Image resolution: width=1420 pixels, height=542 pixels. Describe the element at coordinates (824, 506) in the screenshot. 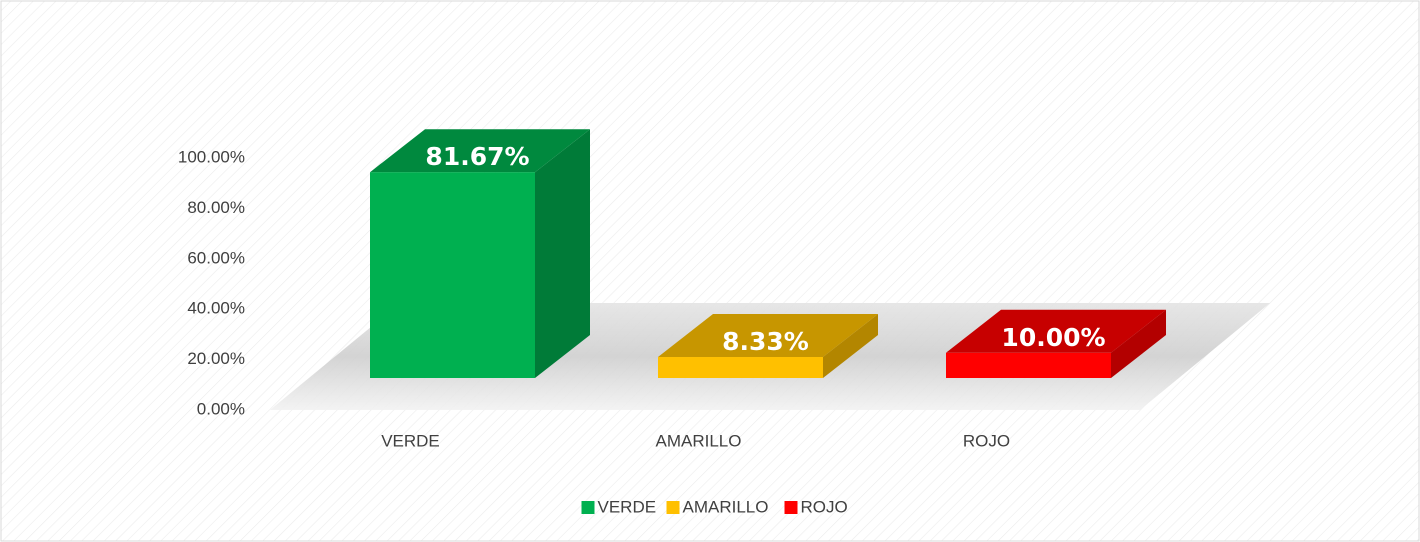

I see `legend-label: ROJO` at that location.